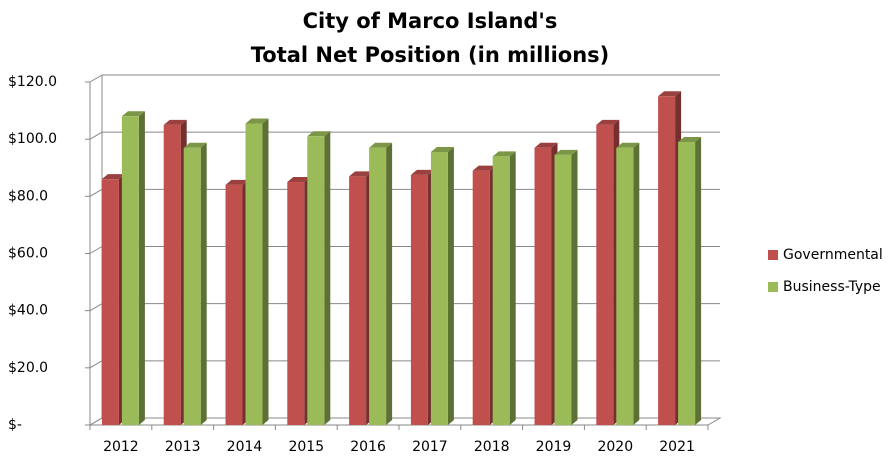 This screenshot has height=456, width=894. I want to click on chart-title: City of Marco Island's, so click(430, 21).